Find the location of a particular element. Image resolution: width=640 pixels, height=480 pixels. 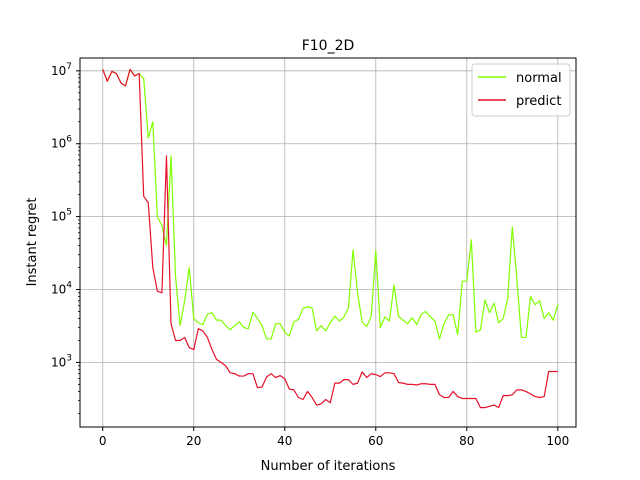

x-tick-label: 40 is located at coordinates (284, 441).